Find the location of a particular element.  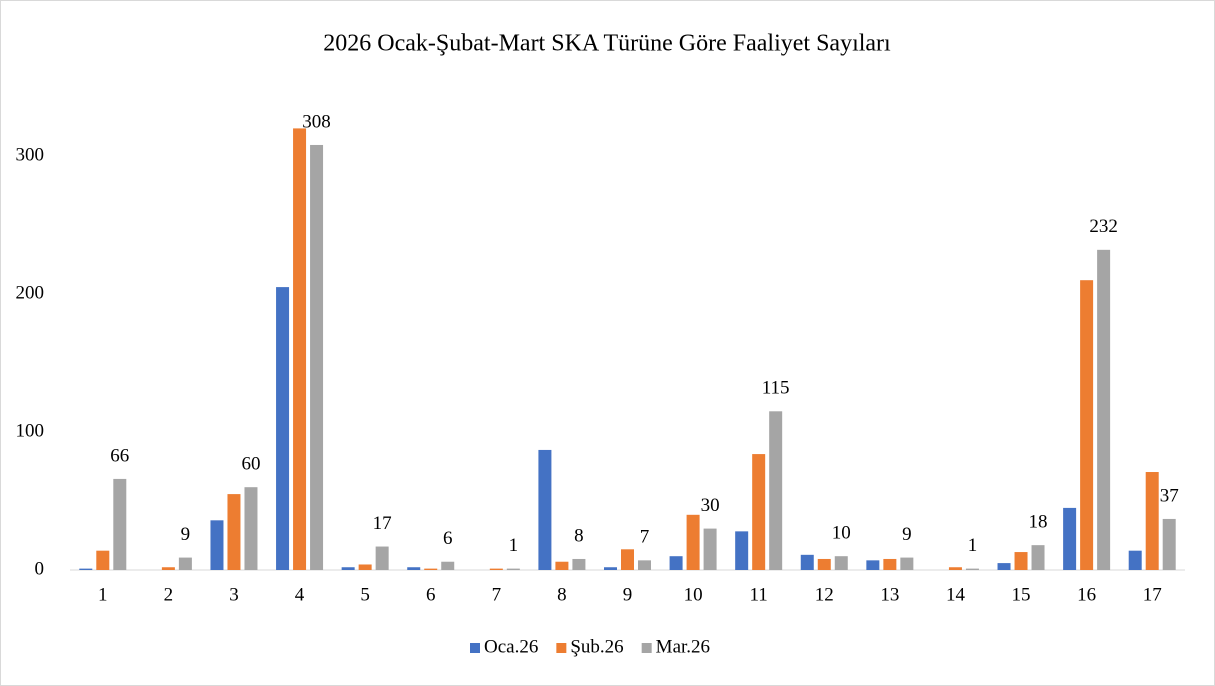

x-tick-label: 16 is located at coordinates (1086, 594).